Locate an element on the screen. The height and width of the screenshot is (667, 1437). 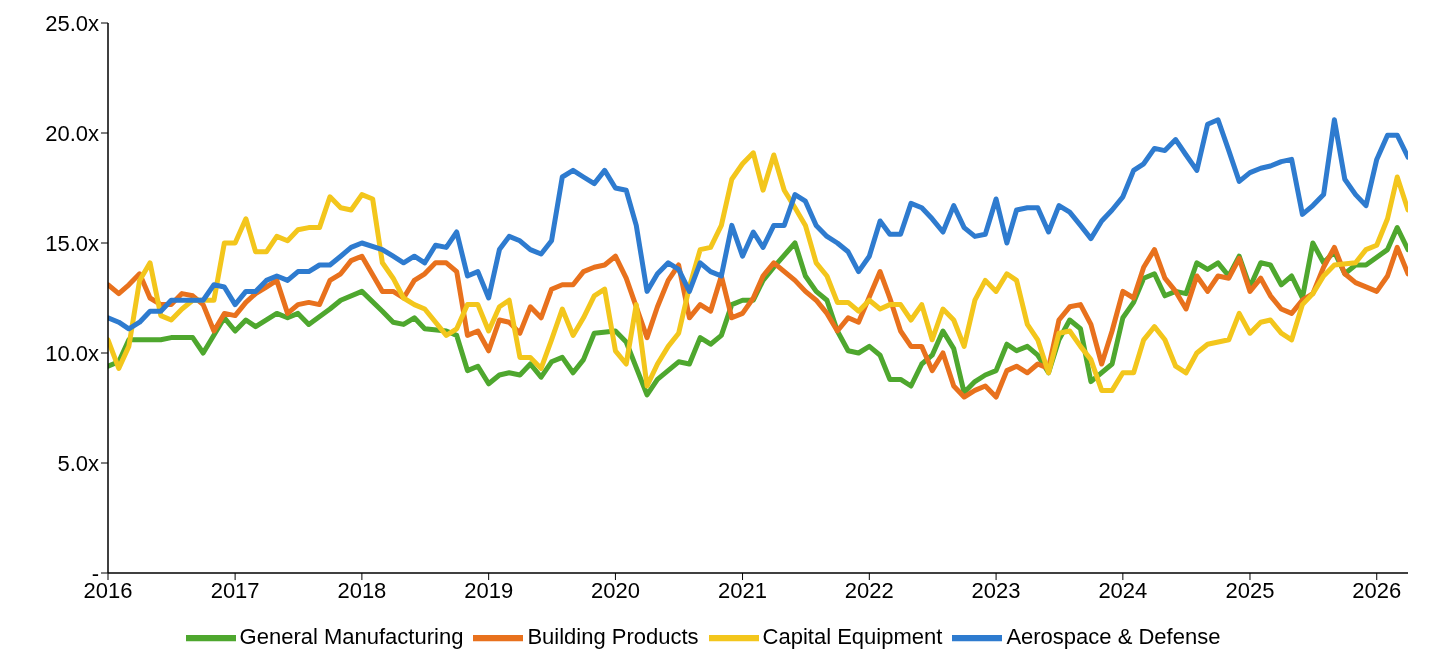
legend-label: Aerospace & Defense is located at coordinates (1113, 636).